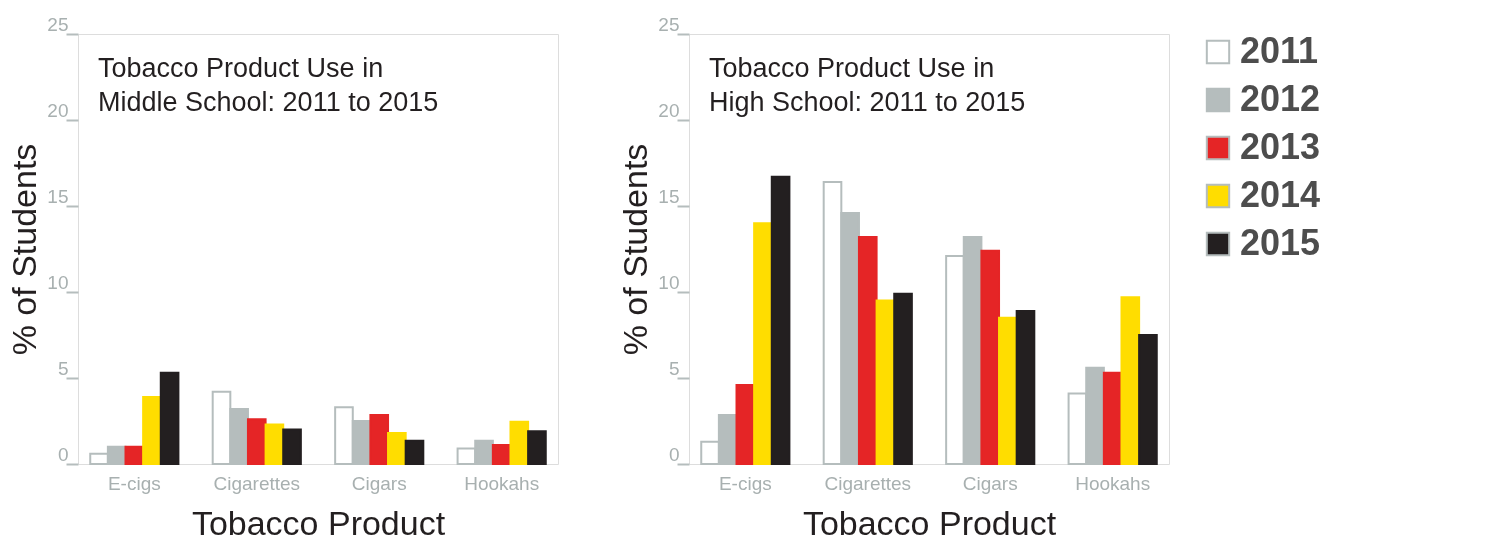 The image size is (1499, 553). Describe the element at coordinates (1280, 98) in the screenshot. I see `legend-label: 2012` at that location.